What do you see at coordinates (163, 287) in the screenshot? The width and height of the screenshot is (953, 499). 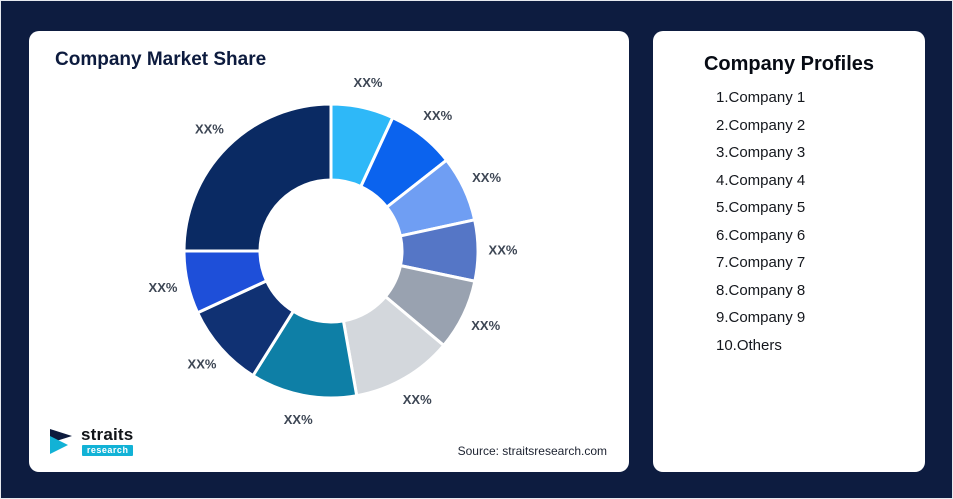 I see `segment-label-9: XX%` at bounding box center [163, 287].